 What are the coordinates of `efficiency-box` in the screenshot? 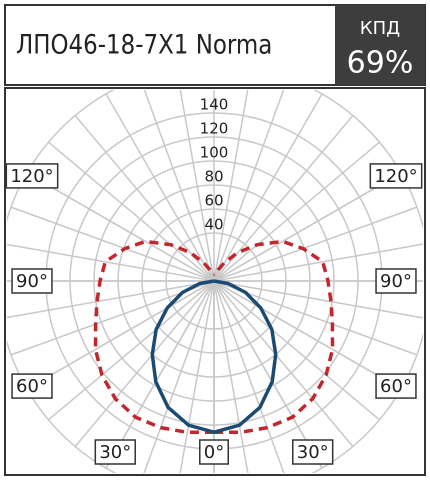 It's located at (380, 45).